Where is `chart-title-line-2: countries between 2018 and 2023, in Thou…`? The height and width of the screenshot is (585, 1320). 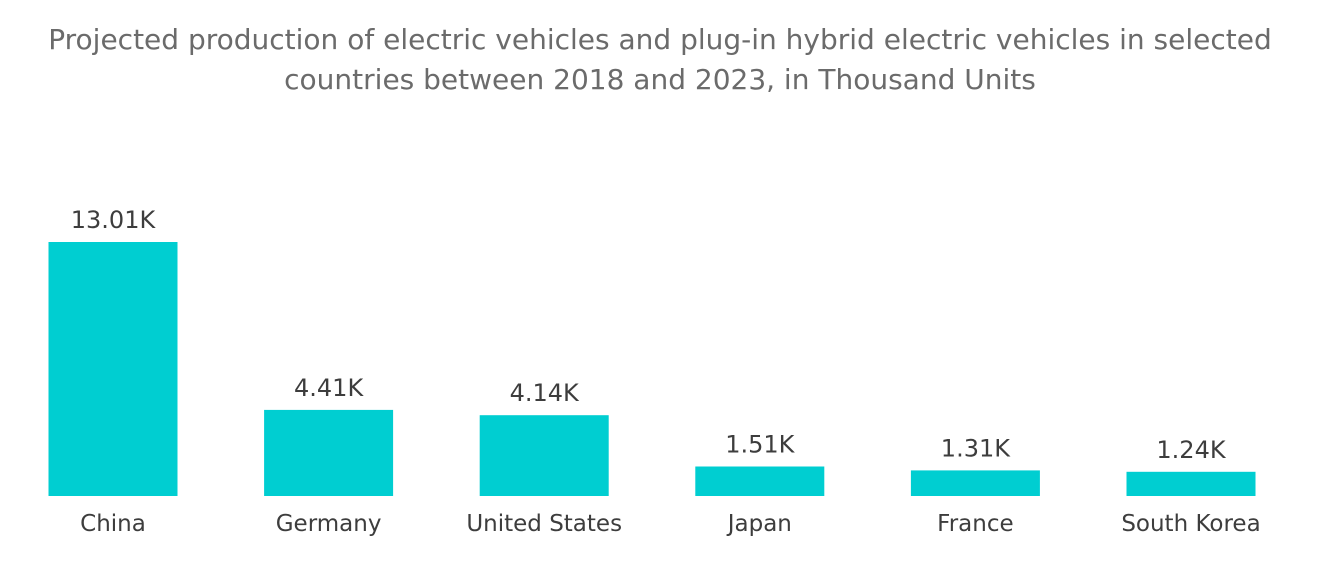
chart-title-line-2: countries between 2018 and 2023, in Thou… is located at coordinates (660, 79).